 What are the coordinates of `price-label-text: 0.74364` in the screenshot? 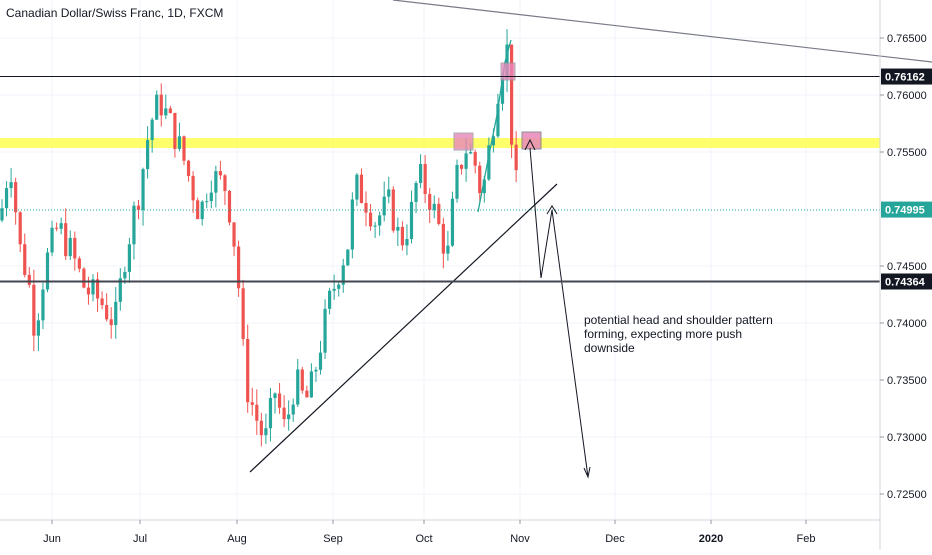 It's located at (905, 283).